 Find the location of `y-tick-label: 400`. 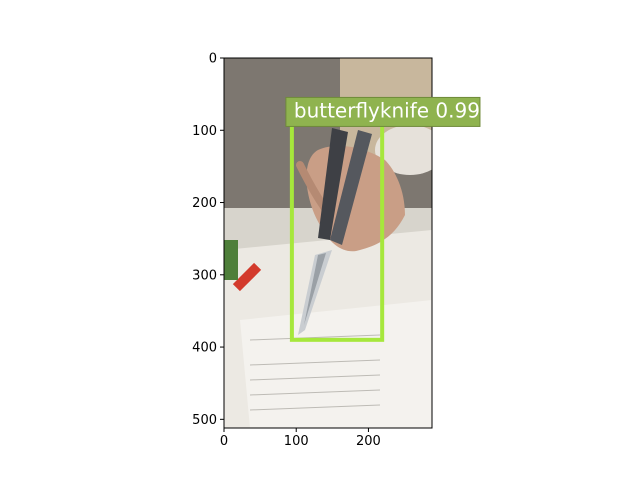

y-tick-label: 400 is located at coordinates (204, 348).